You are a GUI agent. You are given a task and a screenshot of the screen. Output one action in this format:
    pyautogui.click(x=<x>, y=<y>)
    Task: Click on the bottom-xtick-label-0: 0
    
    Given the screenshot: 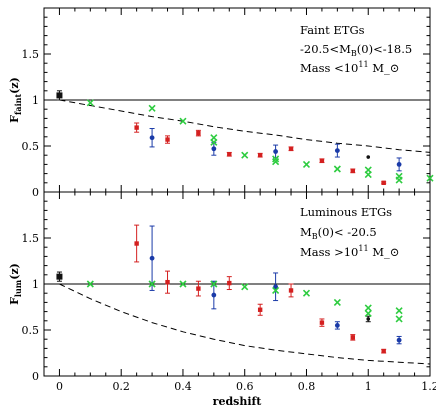 What is the action you would take?
    pyautogui.click(x=59, y=386)
    